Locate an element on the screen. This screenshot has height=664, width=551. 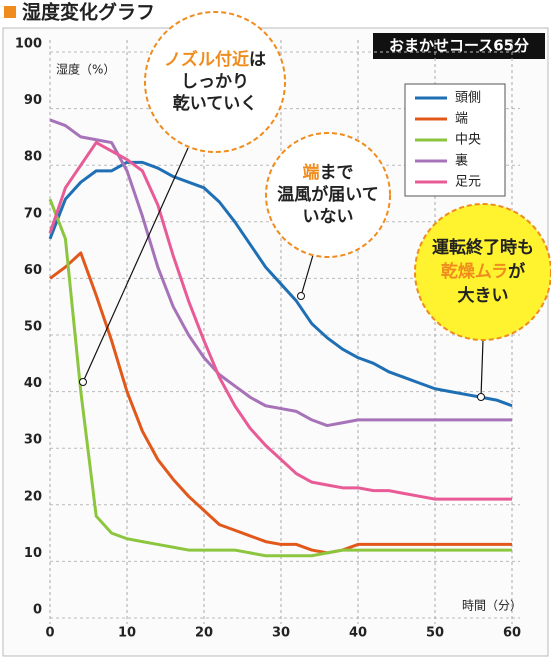
x-tick-label: 0 is located at coordinates (49, 633).